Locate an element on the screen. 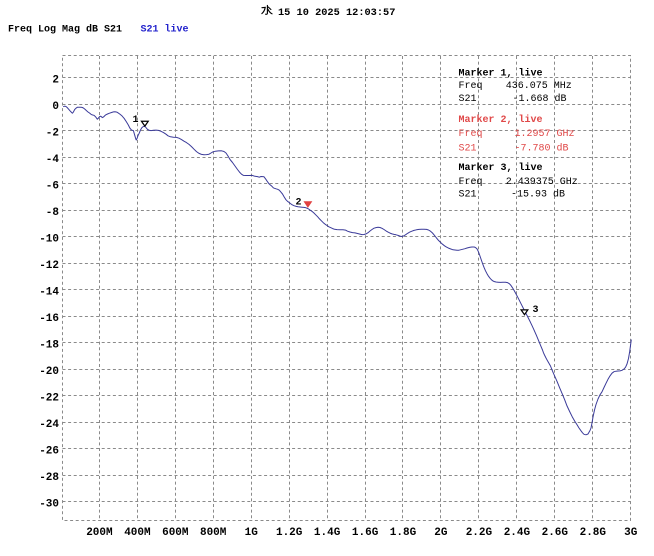 The height and width of the screenshot is (556, 654). svg-text: 400M is located at coordinates (137, 533).